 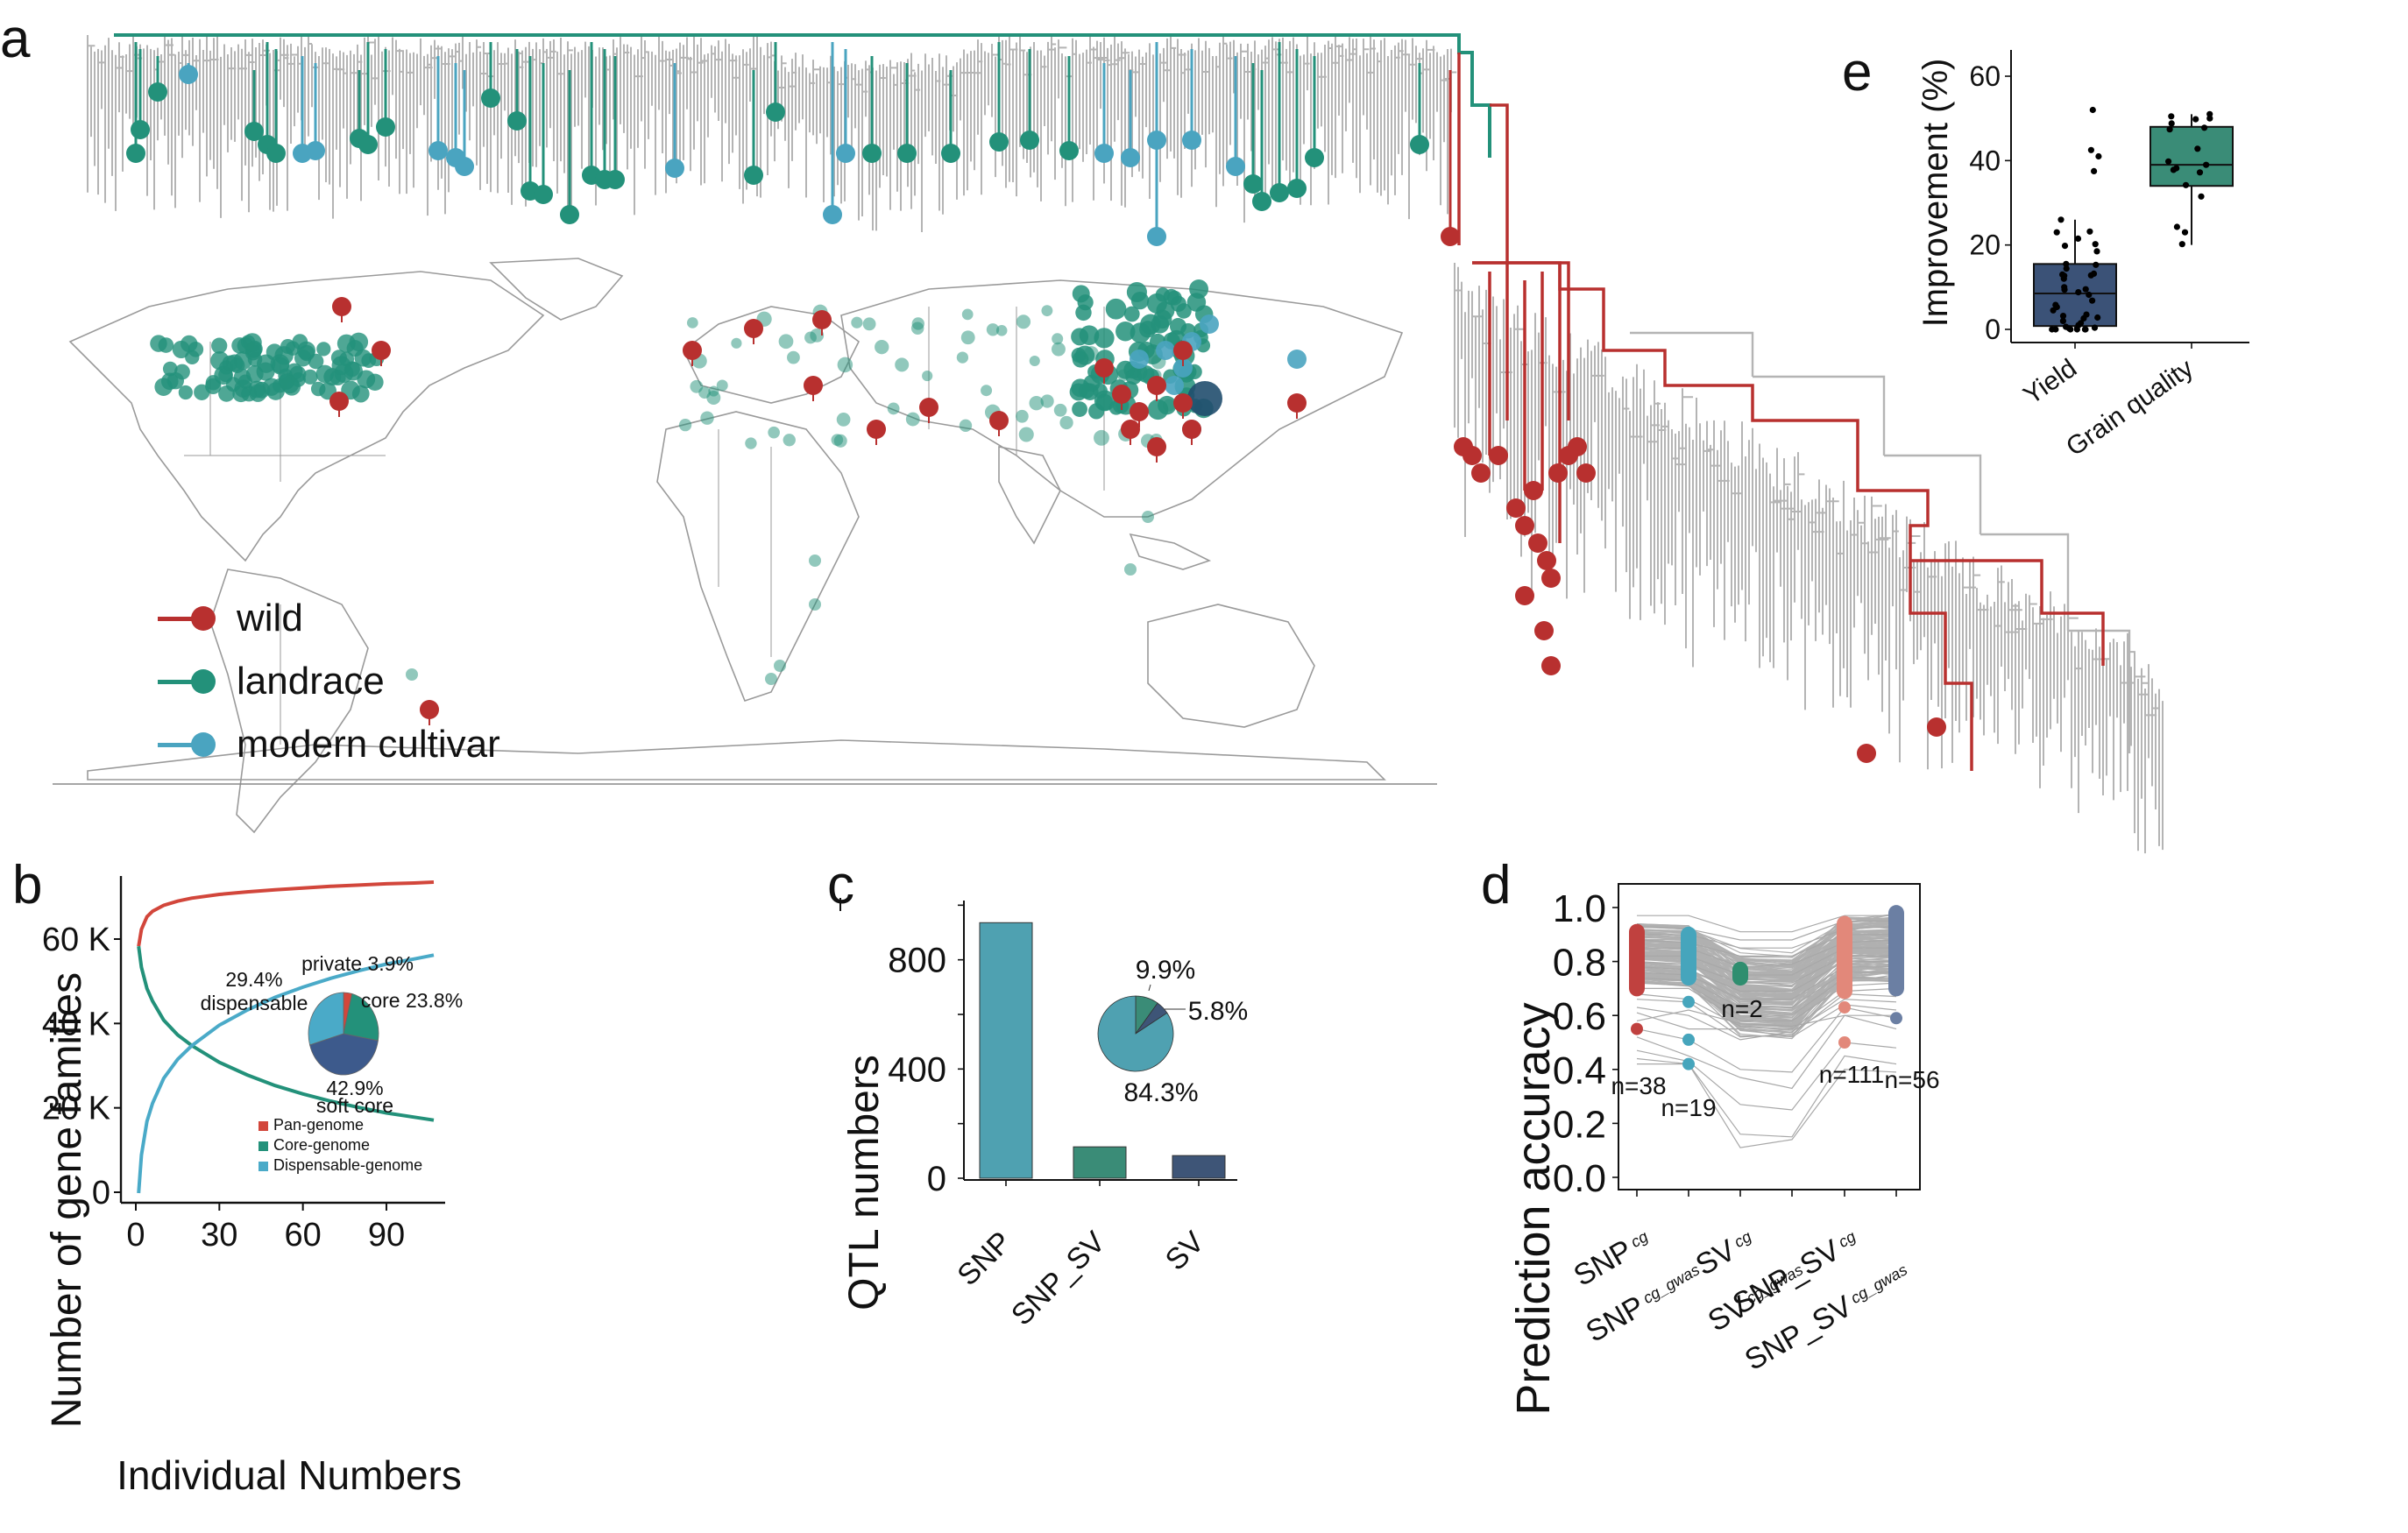 I want to click on panel-label-a: a, so click(x=15, y=39).